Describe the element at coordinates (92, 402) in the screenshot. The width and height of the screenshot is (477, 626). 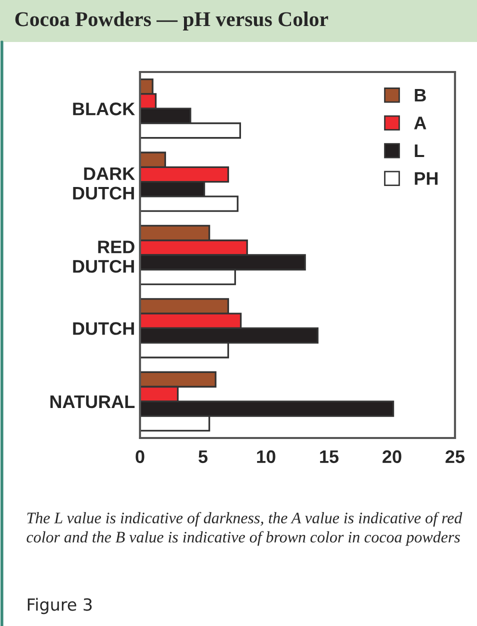
I see `y-tick-label: NATURAL` at that location.